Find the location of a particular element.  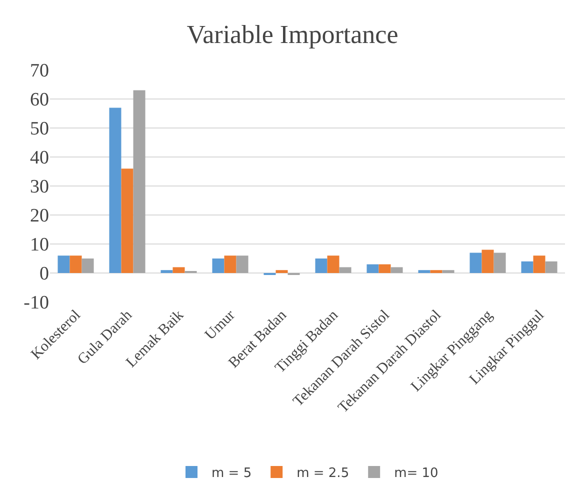

y-tick-label: 10 is located at coordinates (39, 245).